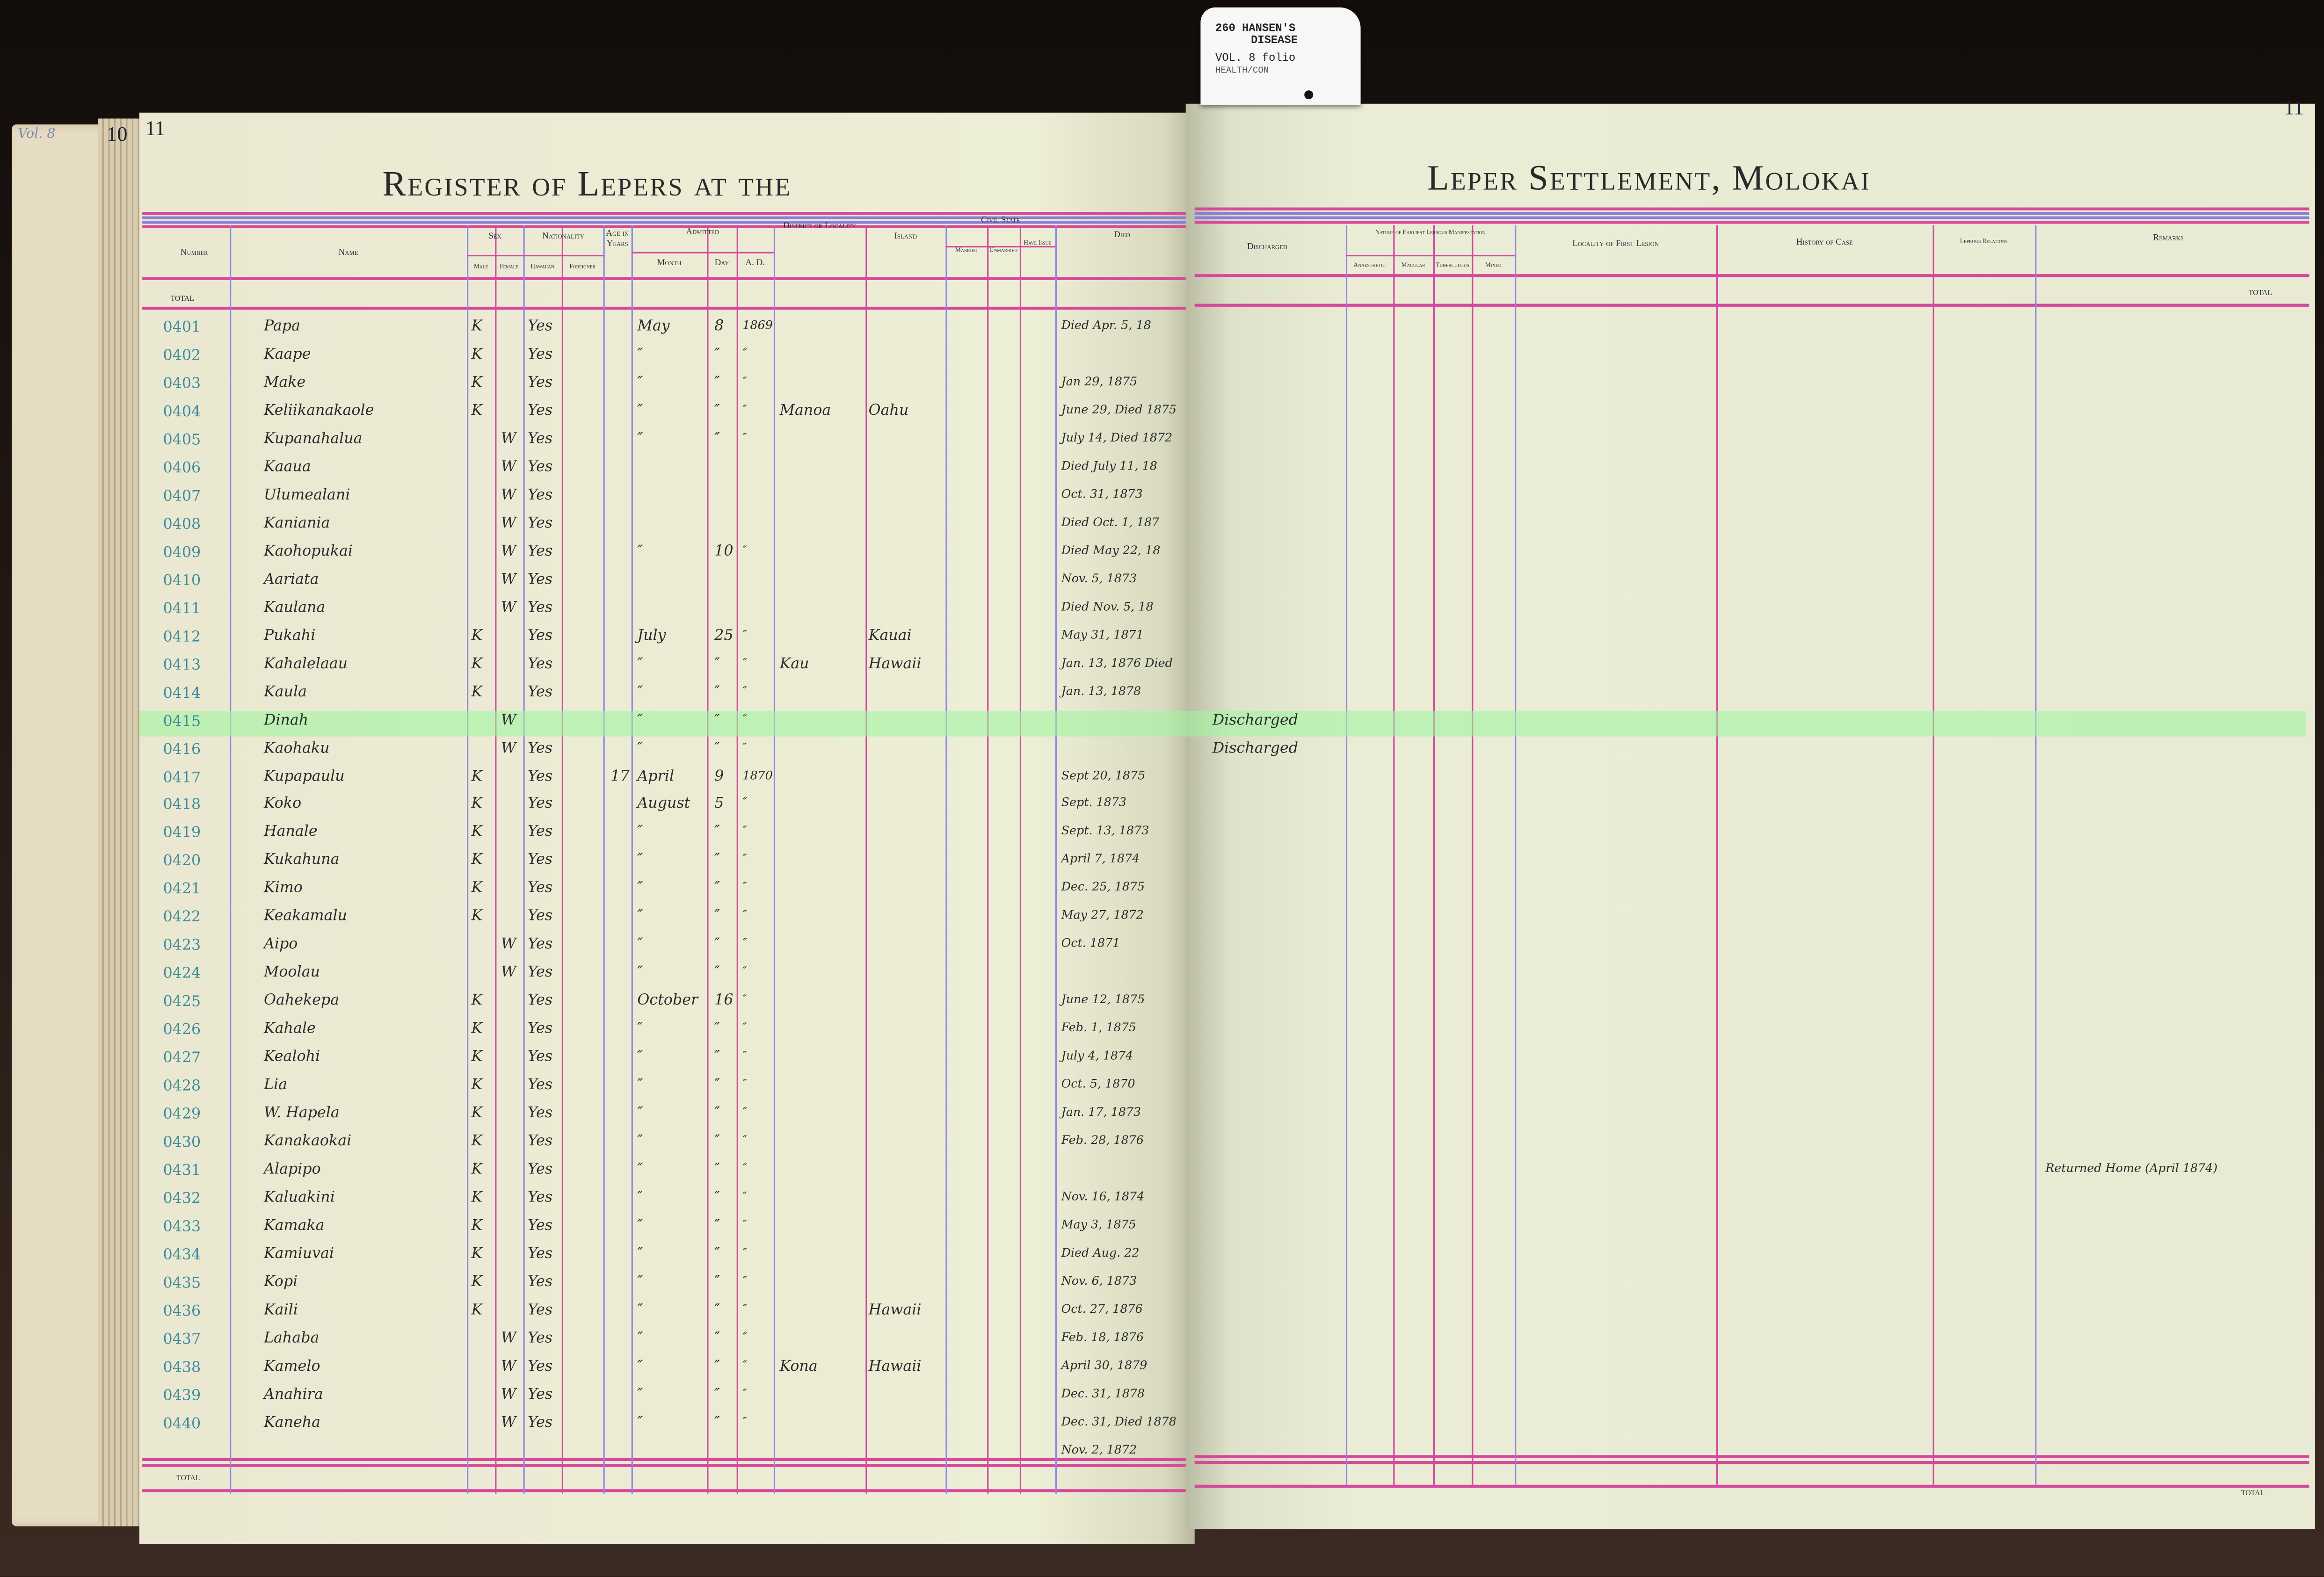  What do you see at coordinates (560, 945) in the screenshot?
I see `table-row: 0423 Aipo W Yes ″ ″ ″ Oct. 1871` at bounding box center [560, 945].